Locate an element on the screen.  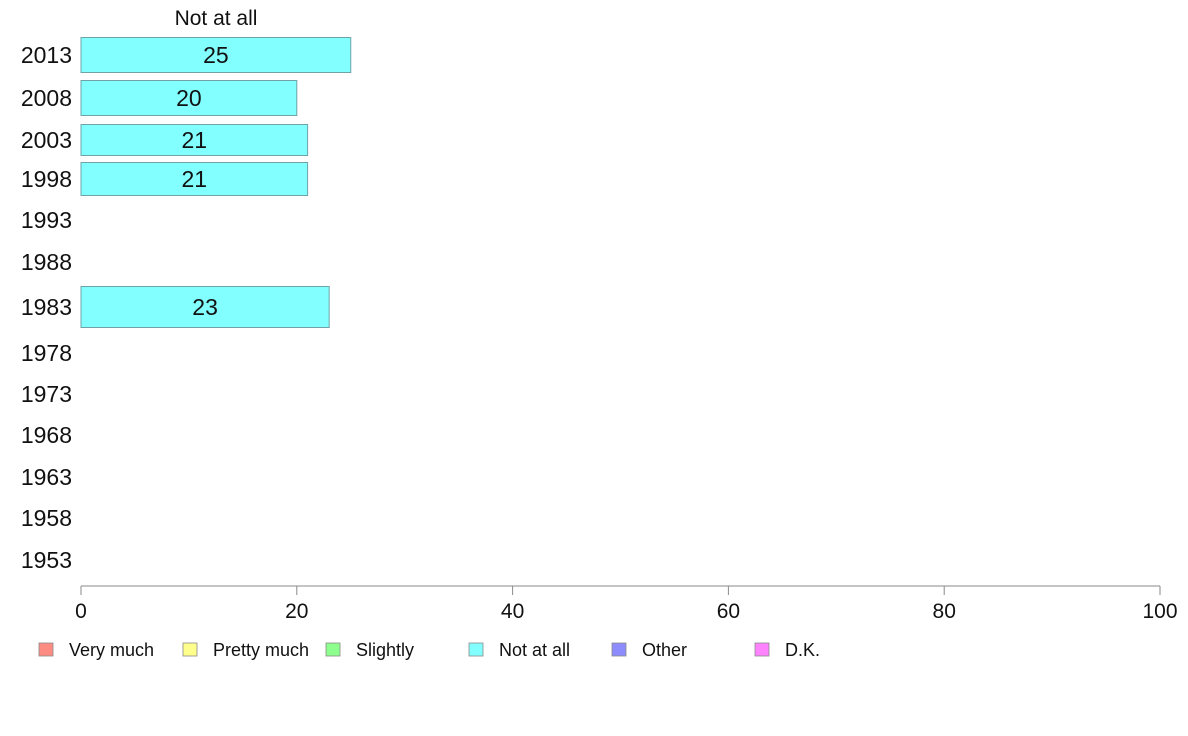
x-tick-label: 40 is located at coordinates (512, 611).